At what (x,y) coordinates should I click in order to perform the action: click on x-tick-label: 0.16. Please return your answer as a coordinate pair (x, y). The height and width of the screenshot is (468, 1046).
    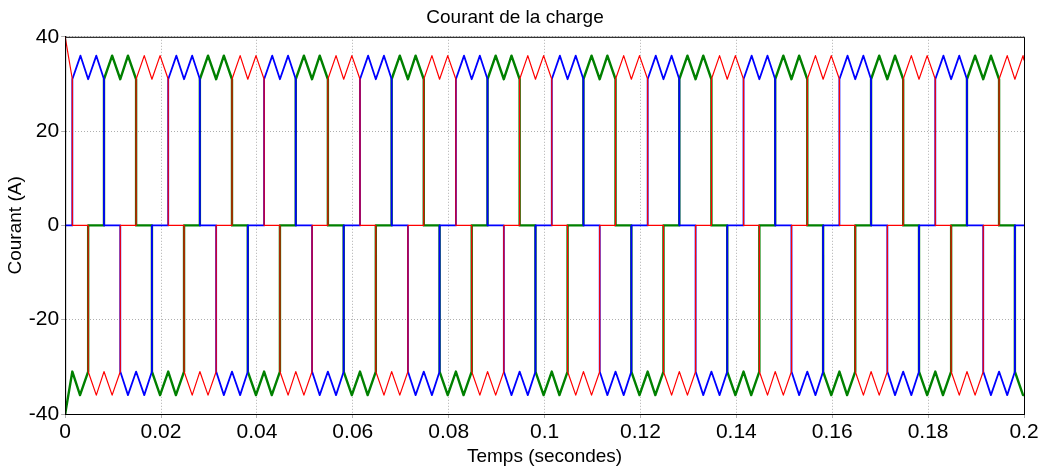
    Looking at the image, I should click on (832, 431).